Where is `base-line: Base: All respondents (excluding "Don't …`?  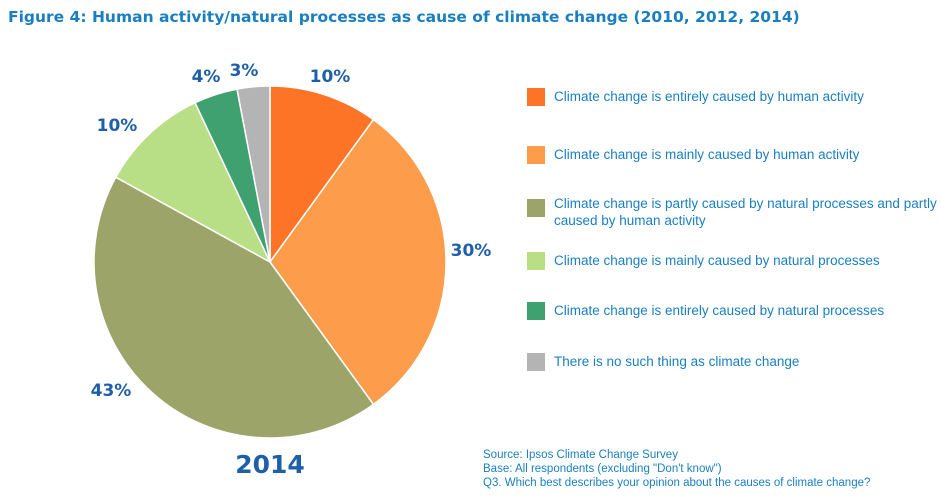
base-line: Base: All respondents (excluding "Don't … is located at coordinates (602, 469).